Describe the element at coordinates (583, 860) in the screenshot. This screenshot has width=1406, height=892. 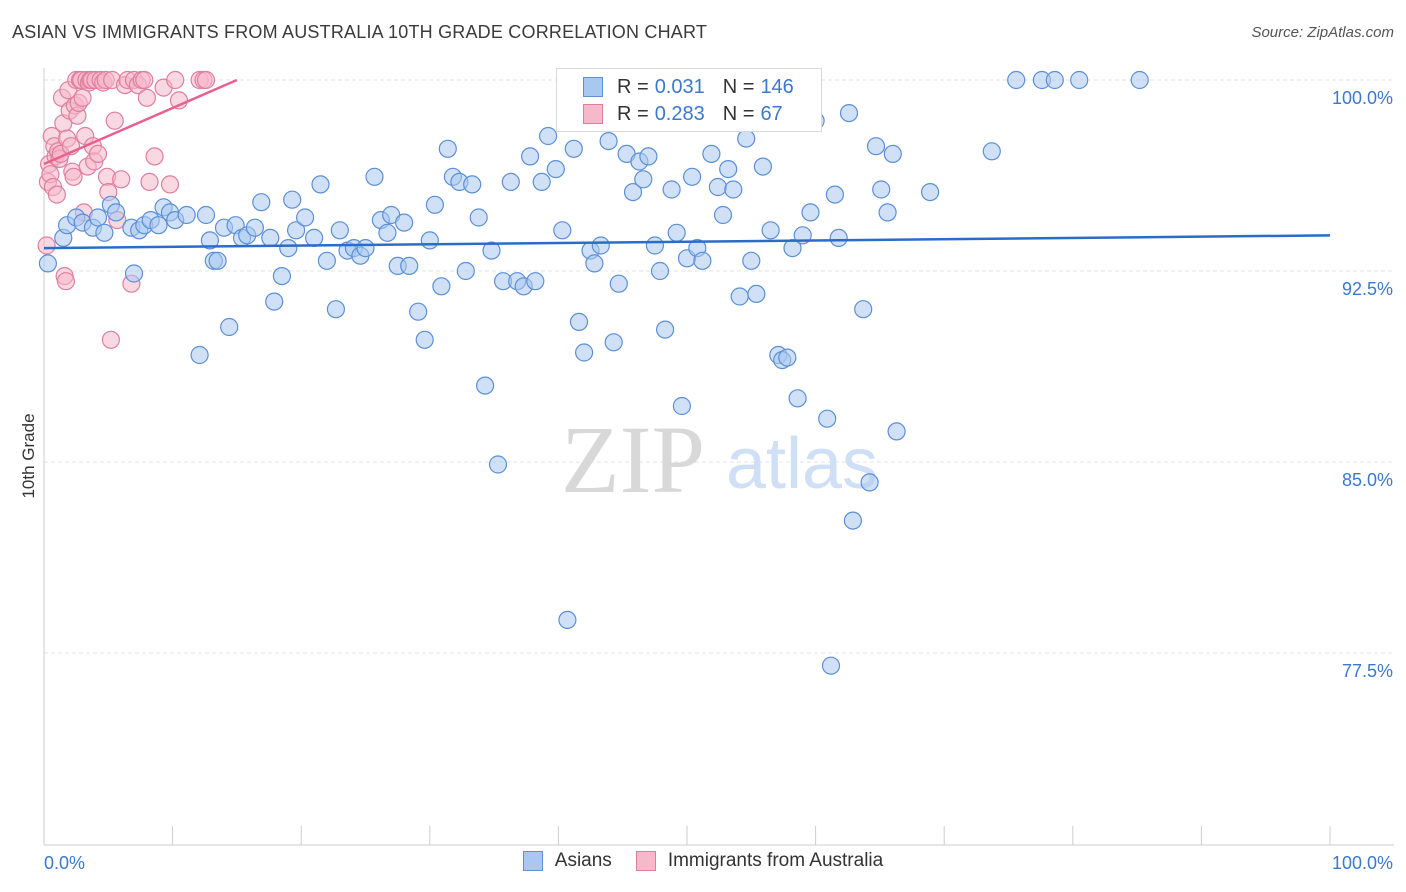
I see `legend-label-asians: Asians` at that location.